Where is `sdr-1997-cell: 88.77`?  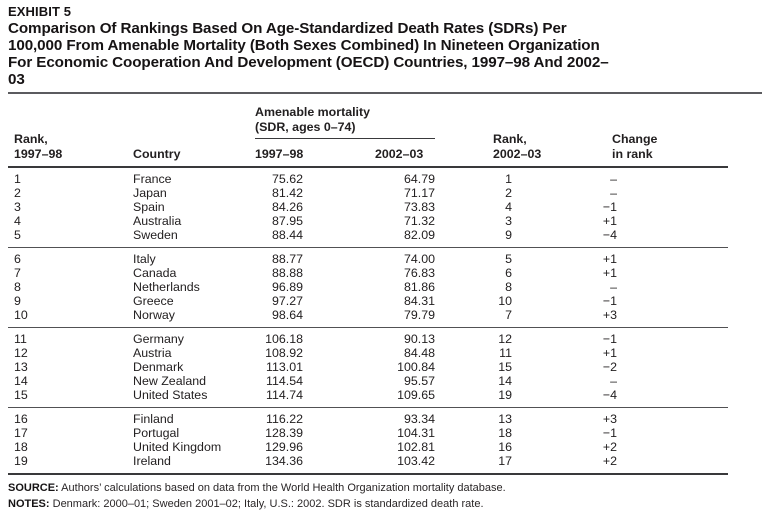 sdr-1997-cell: 88.77 is located at coordinates (287, 259).